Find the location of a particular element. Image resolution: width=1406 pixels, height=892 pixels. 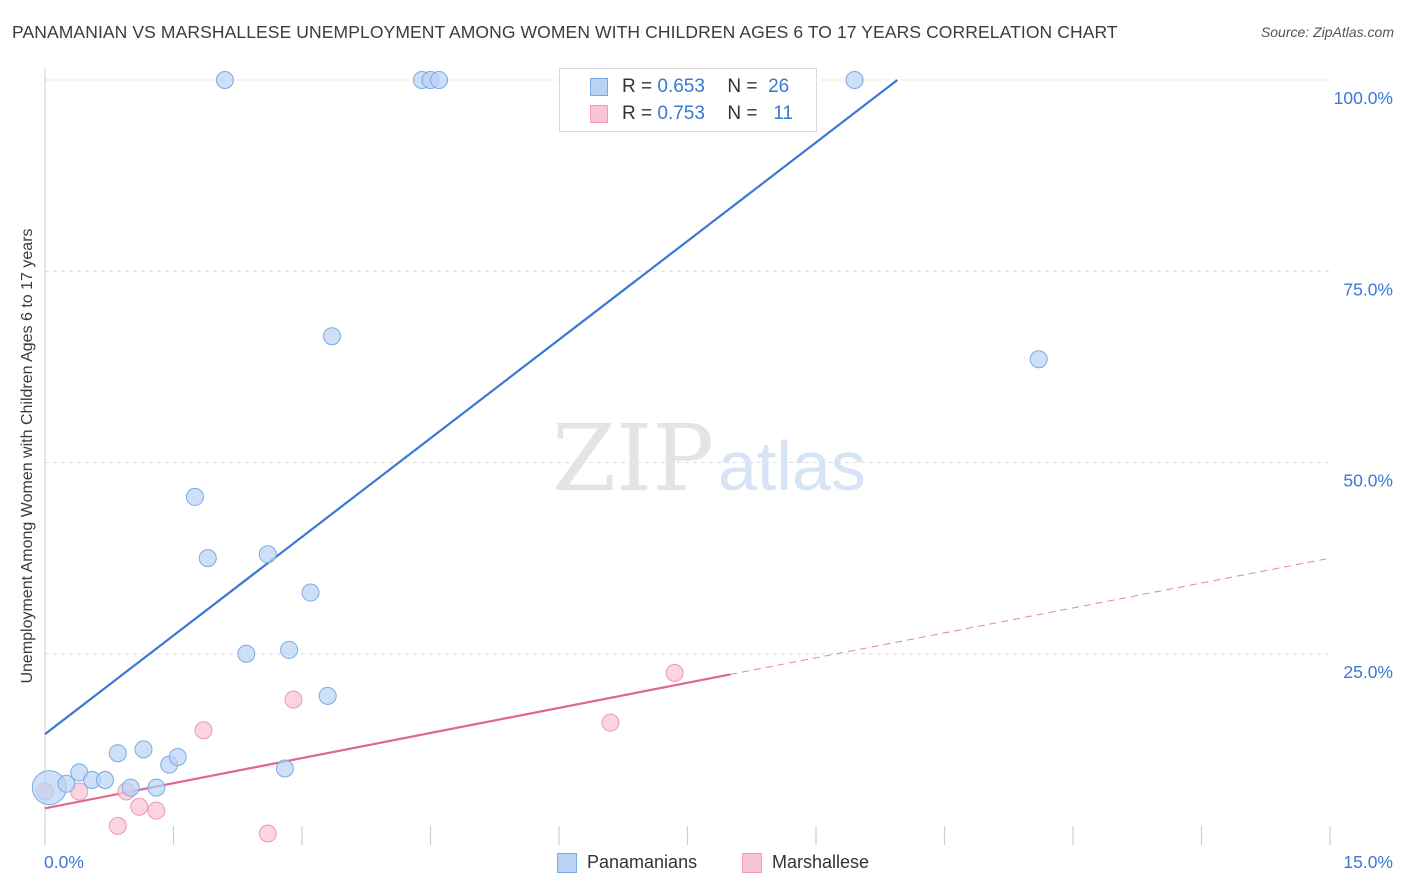

legend-r-value: 0.753 is located at coordinates (681, 113).